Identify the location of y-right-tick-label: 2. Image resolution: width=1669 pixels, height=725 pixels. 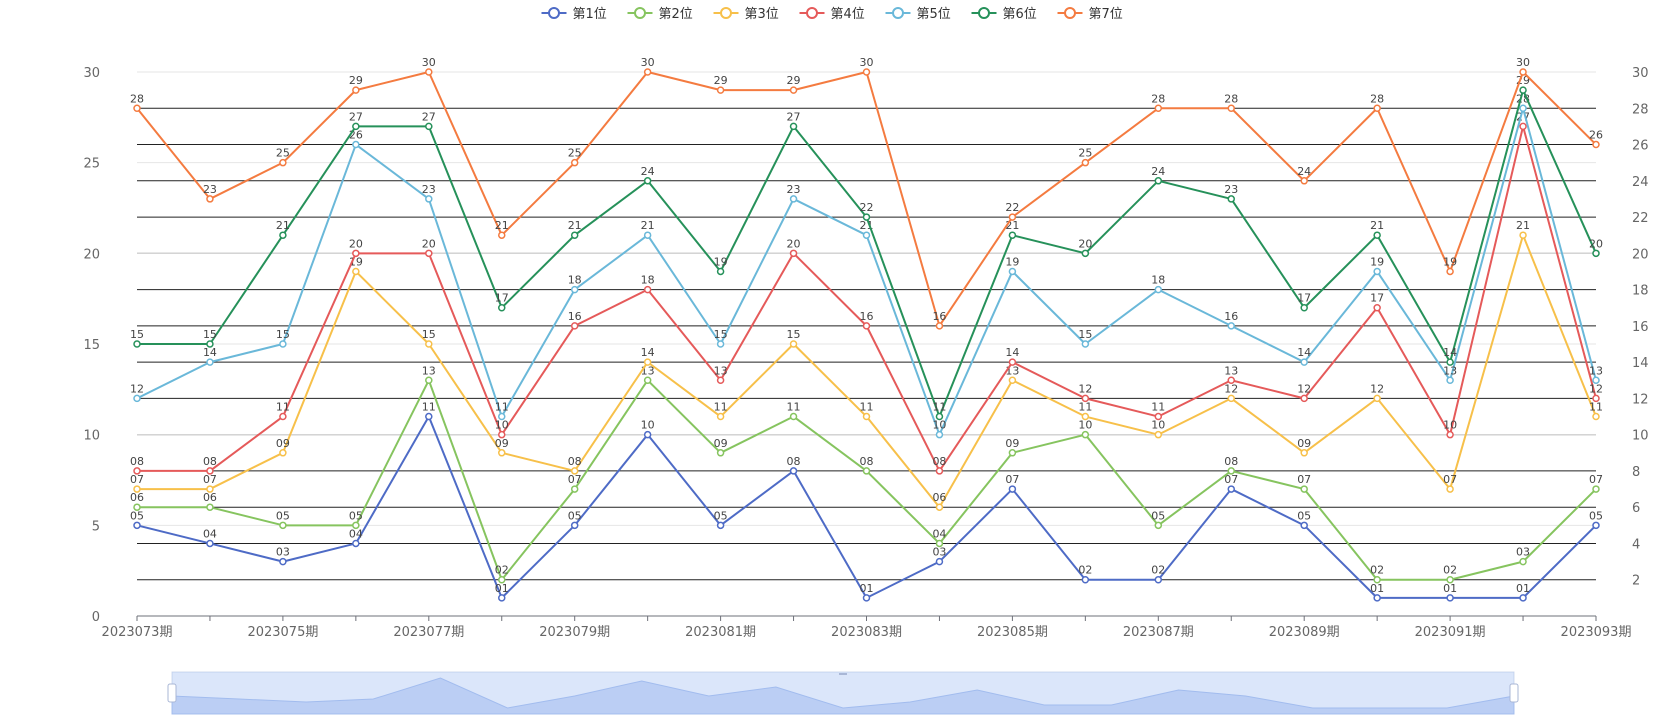
(1636, 581).